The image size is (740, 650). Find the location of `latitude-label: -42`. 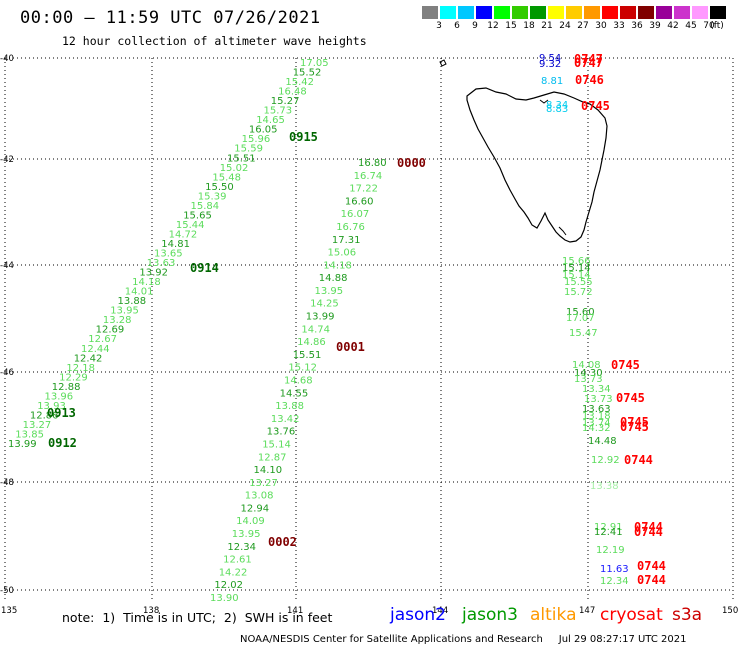

latitude-label: -42 is located at coordinates (7, 160).